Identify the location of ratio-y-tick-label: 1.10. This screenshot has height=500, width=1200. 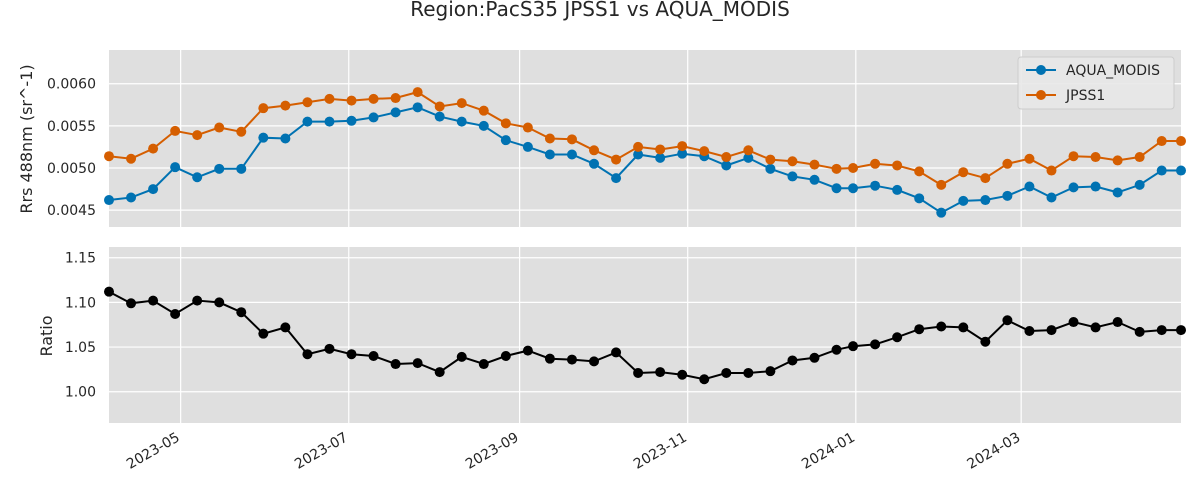
(80, 303).